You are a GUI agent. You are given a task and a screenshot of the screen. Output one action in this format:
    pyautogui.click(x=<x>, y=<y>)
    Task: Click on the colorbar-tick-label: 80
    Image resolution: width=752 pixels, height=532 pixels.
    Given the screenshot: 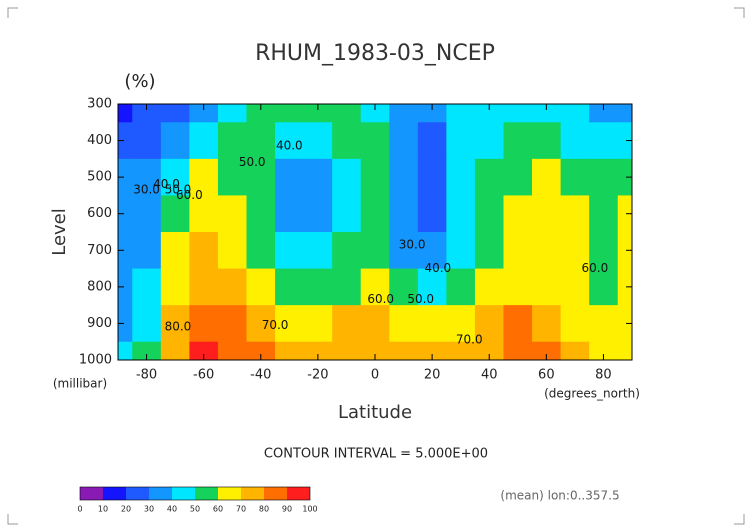 What is the action you would take?
    pyautogui.click(x=264, y=509)
    